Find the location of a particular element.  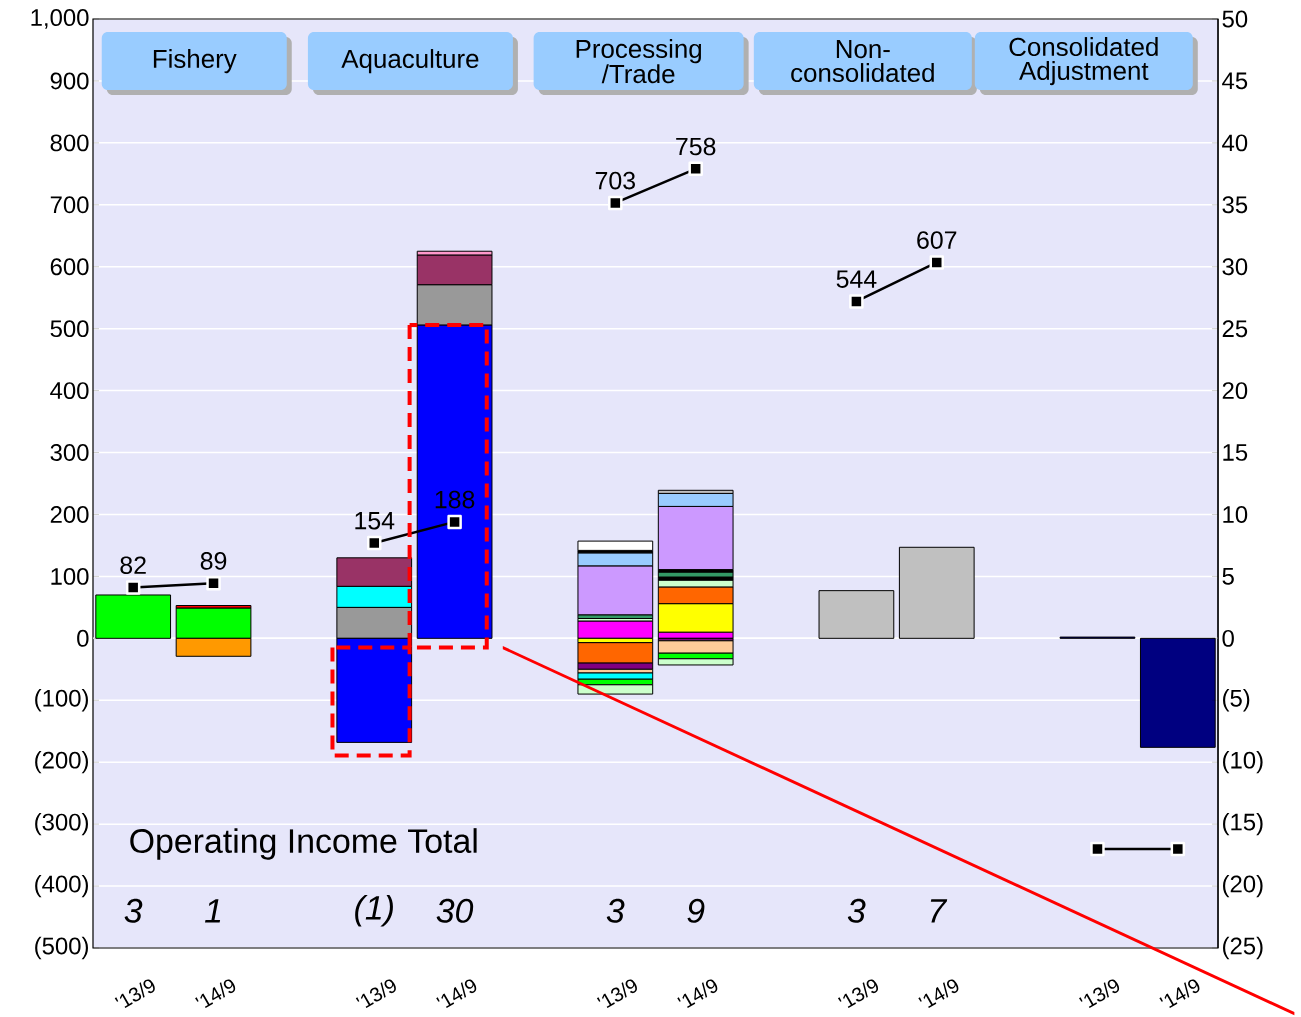

annotation: 1 is located at coordinates (212, 911).